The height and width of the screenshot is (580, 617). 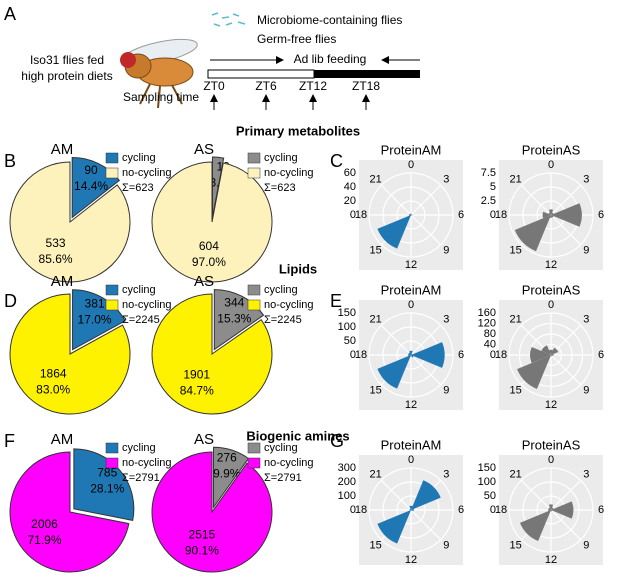 I want to click on condition-label: Microbiome-containing flies, so click(x=329, y=20).